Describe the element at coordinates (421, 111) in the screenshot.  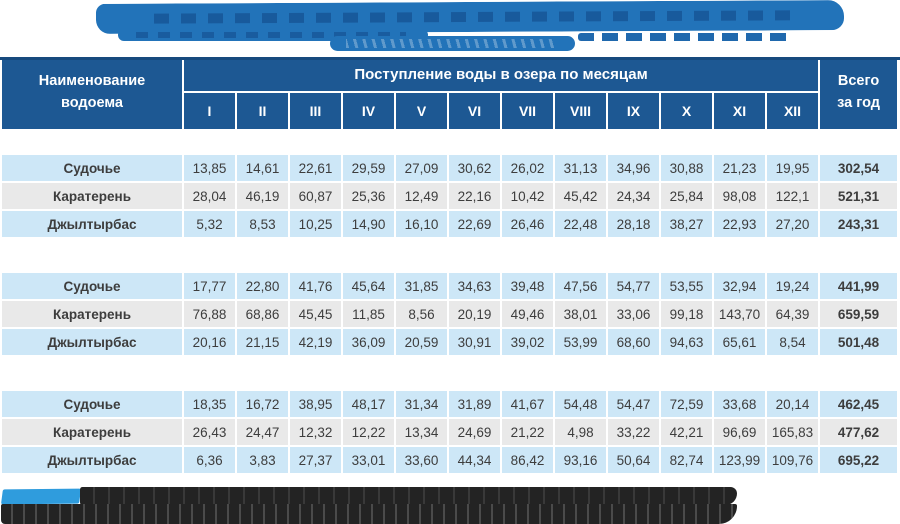
I see `month-header-V: V` at that location.